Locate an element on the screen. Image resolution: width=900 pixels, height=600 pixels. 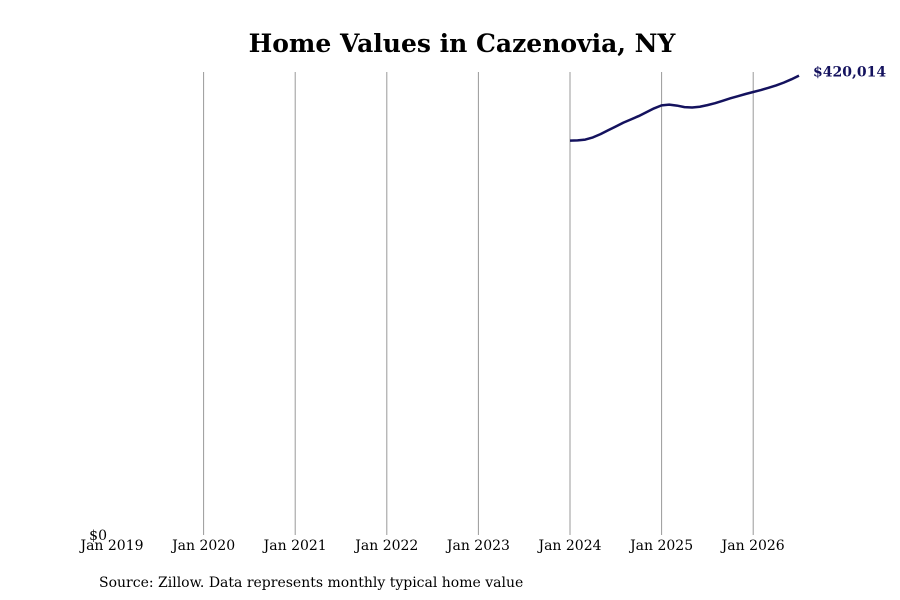
y-tick-label: $0 is located at coordinates (98, 536).